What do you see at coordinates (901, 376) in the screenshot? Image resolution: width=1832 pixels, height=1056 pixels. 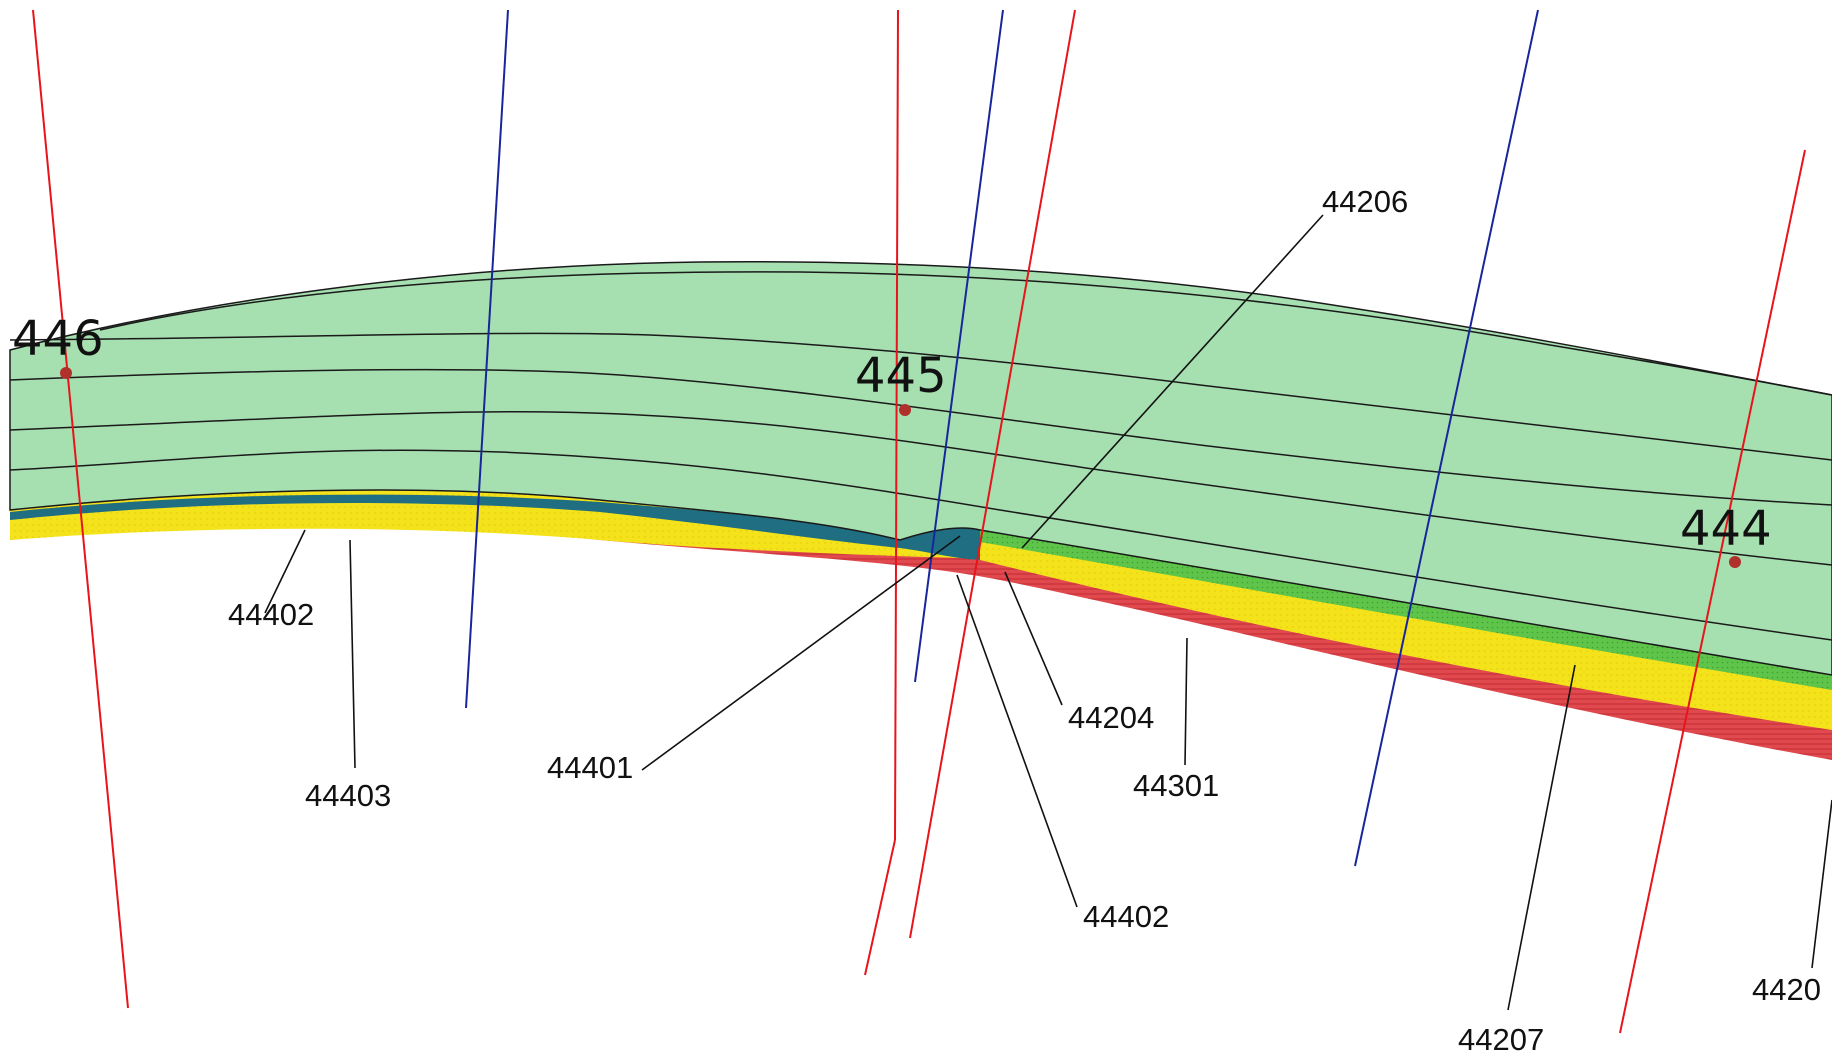 I see `well-445-label: 445` at bounding box center [901, 376].